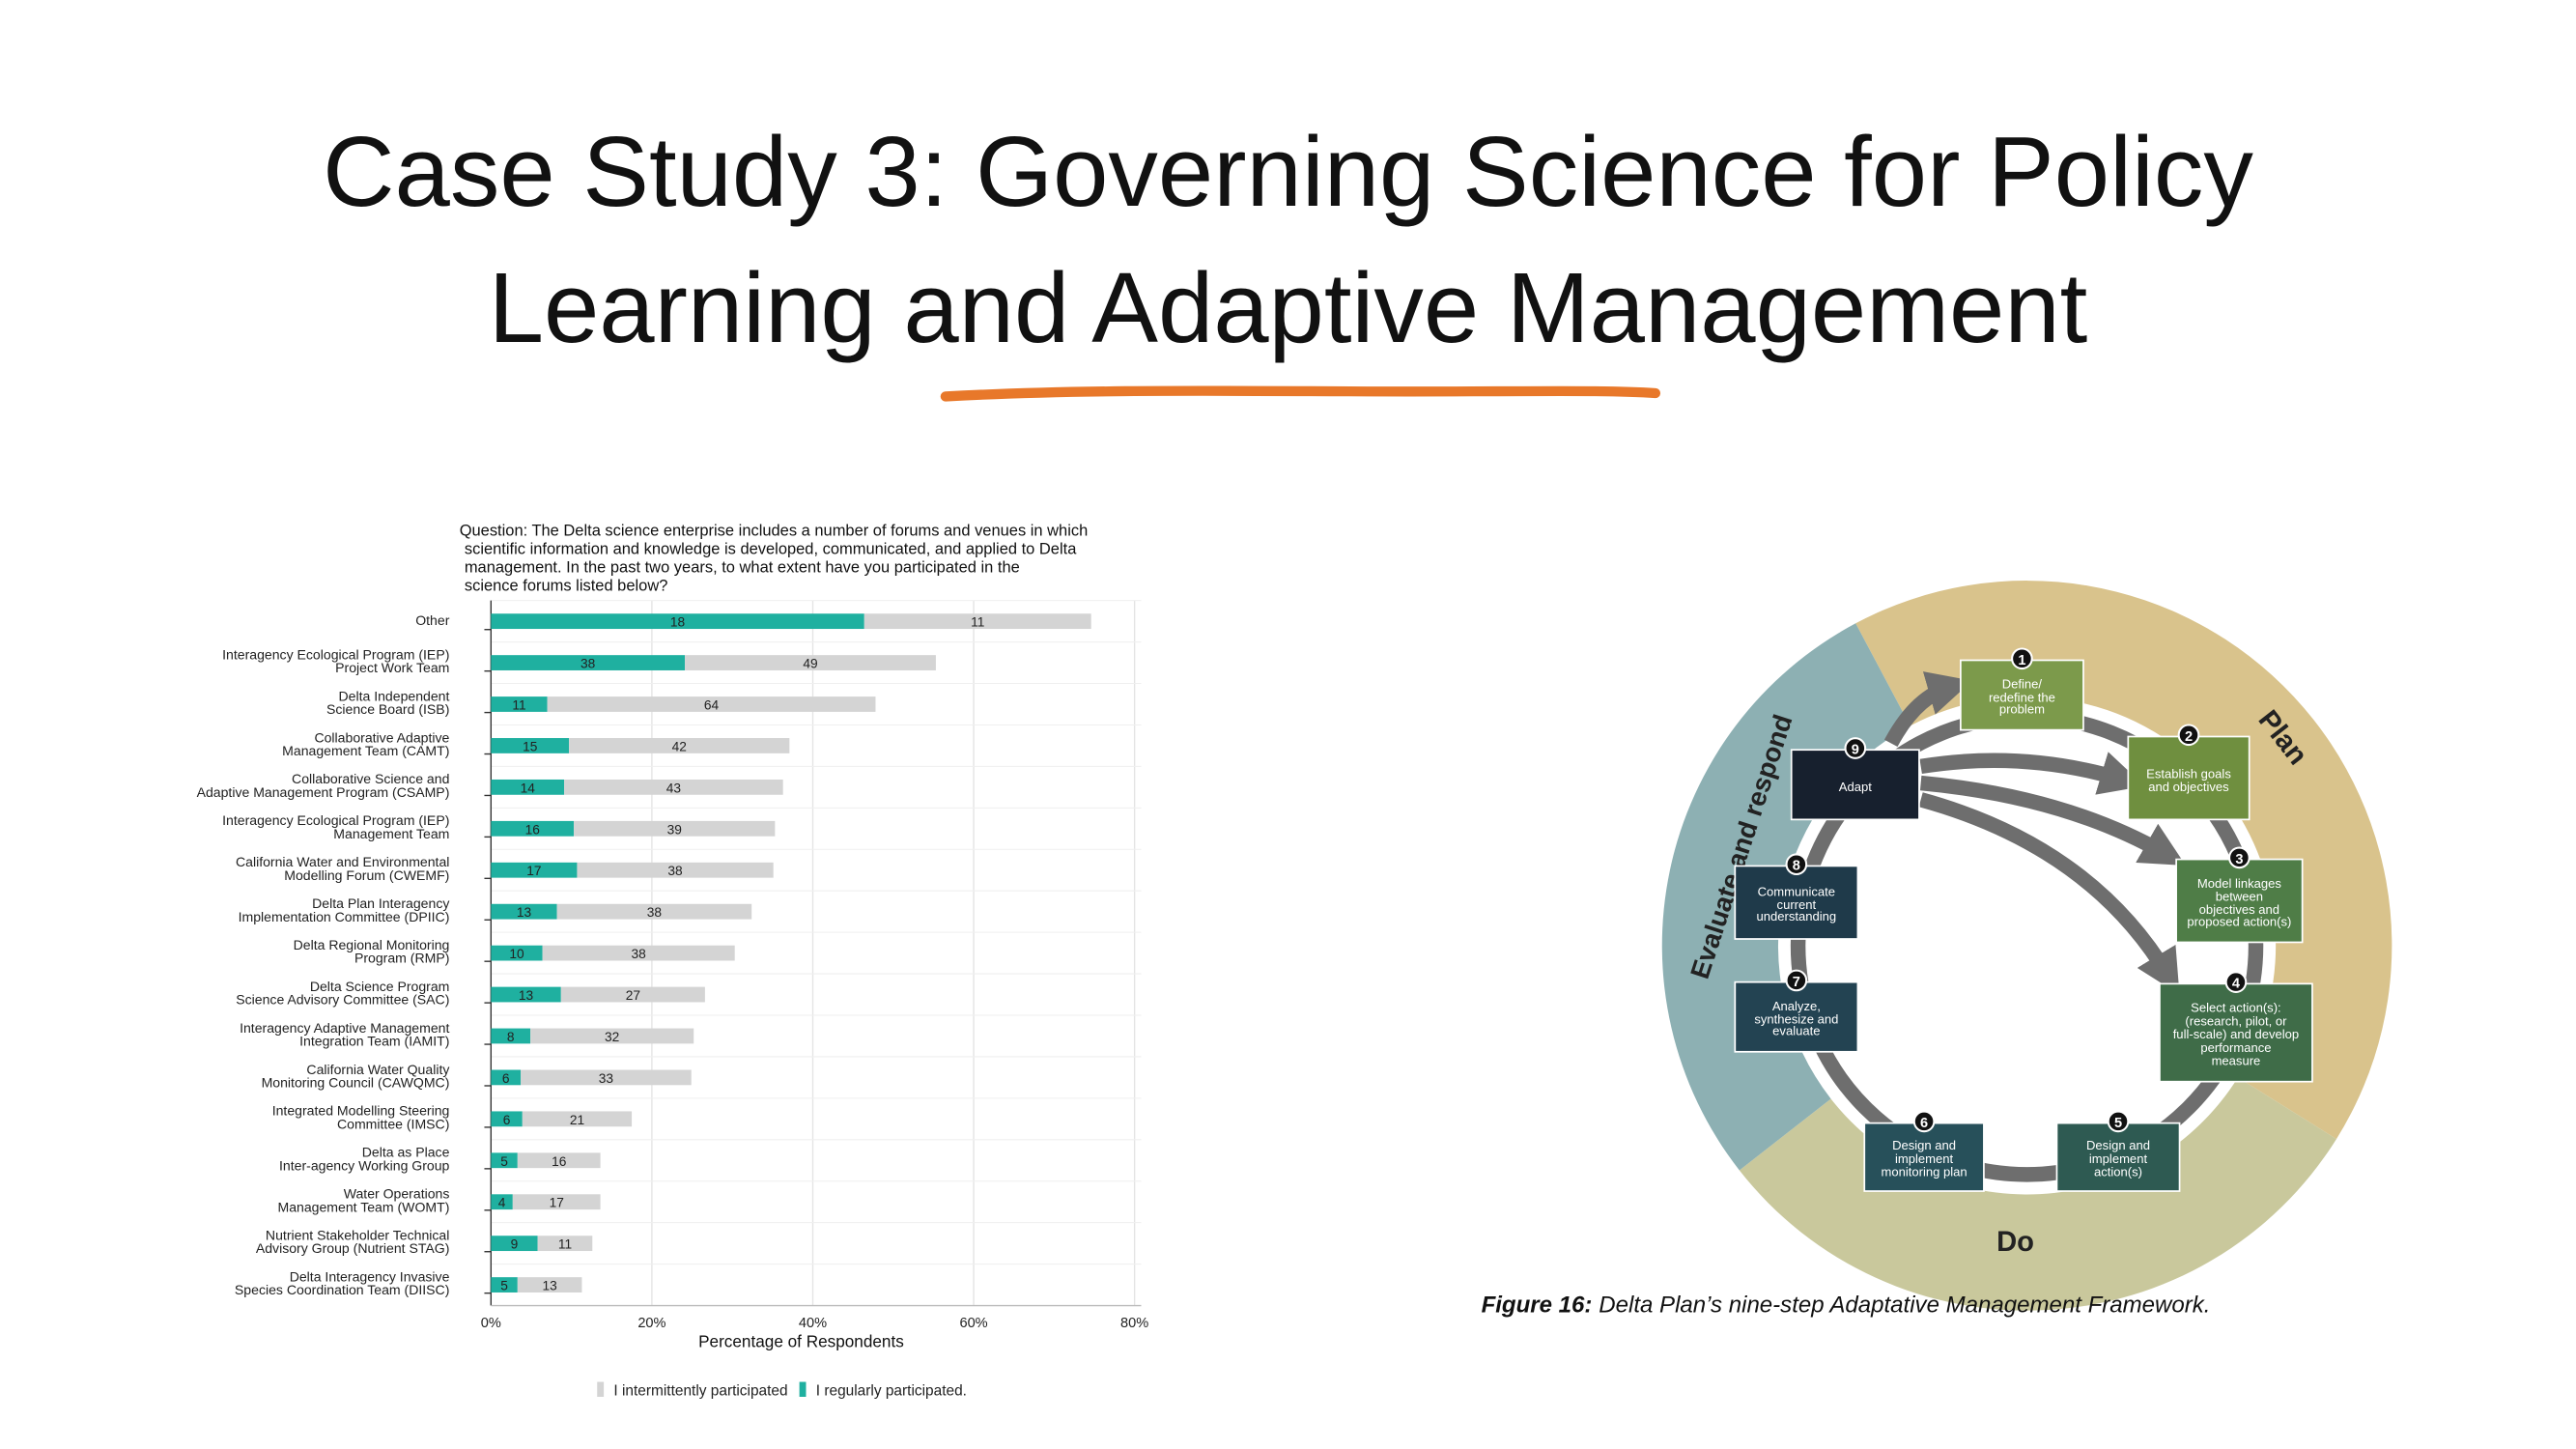 The width and height of the screenshot is (2576, 1449). Describe the element at coordinates (810, 664) in the screenshot. I see `count-label: 49` at that location.